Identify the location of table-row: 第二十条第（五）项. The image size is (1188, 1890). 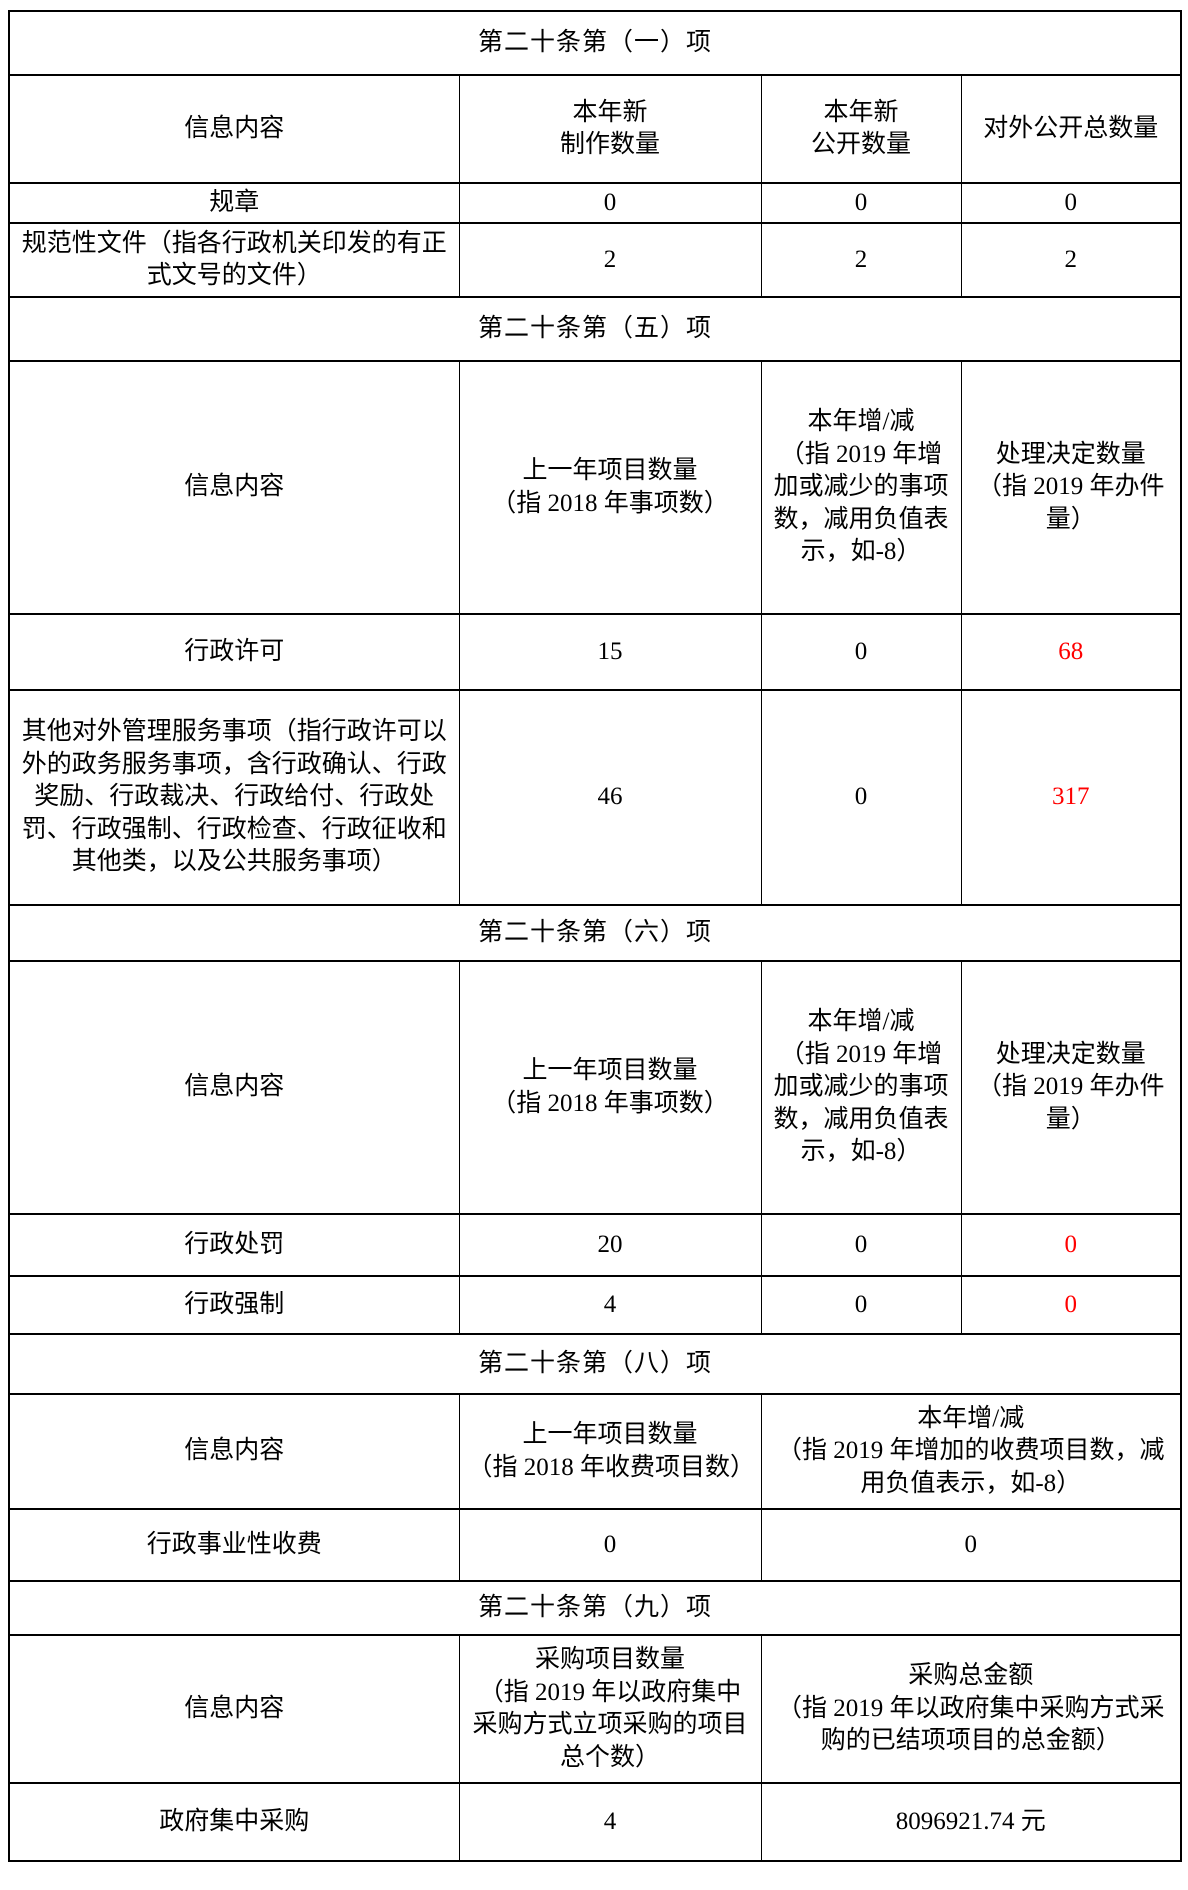
(595, 329).